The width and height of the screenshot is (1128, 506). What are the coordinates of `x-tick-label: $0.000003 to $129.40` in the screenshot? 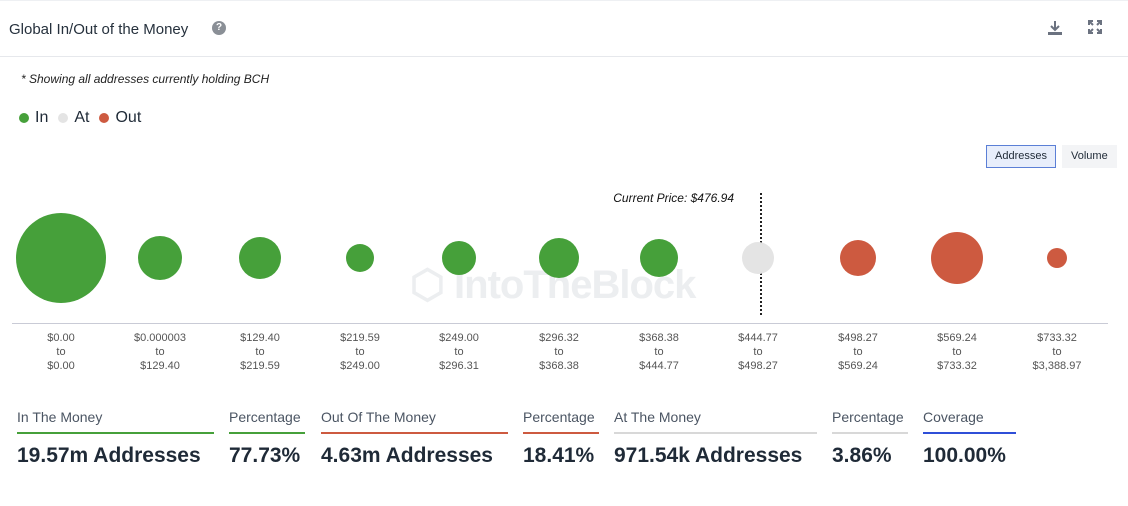 It's located at (160, 352).